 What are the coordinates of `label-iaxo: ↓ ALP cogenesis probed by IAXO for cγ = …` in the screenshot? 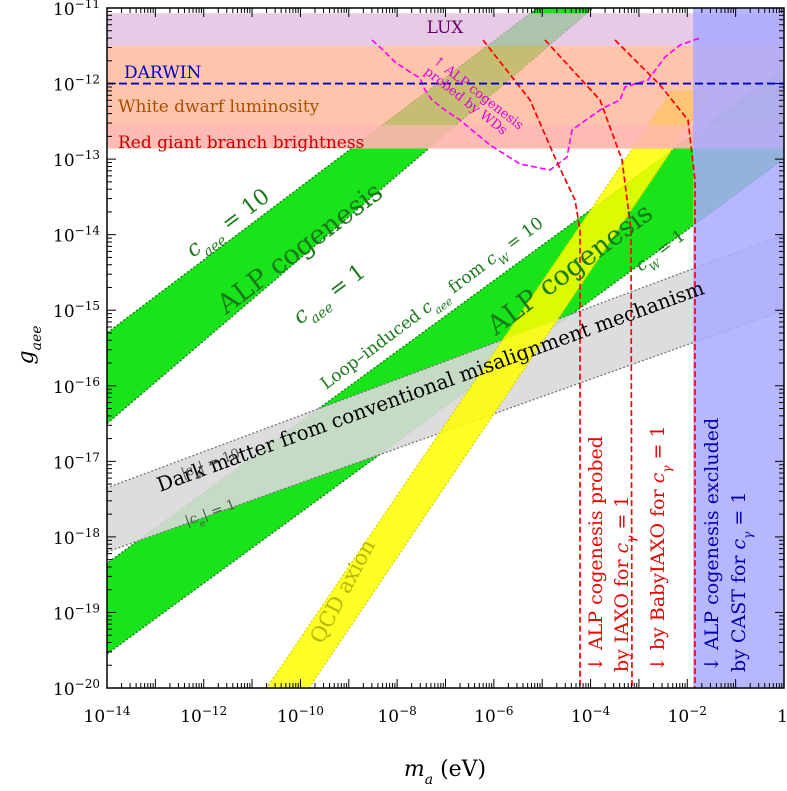 It's located at (611, 554).